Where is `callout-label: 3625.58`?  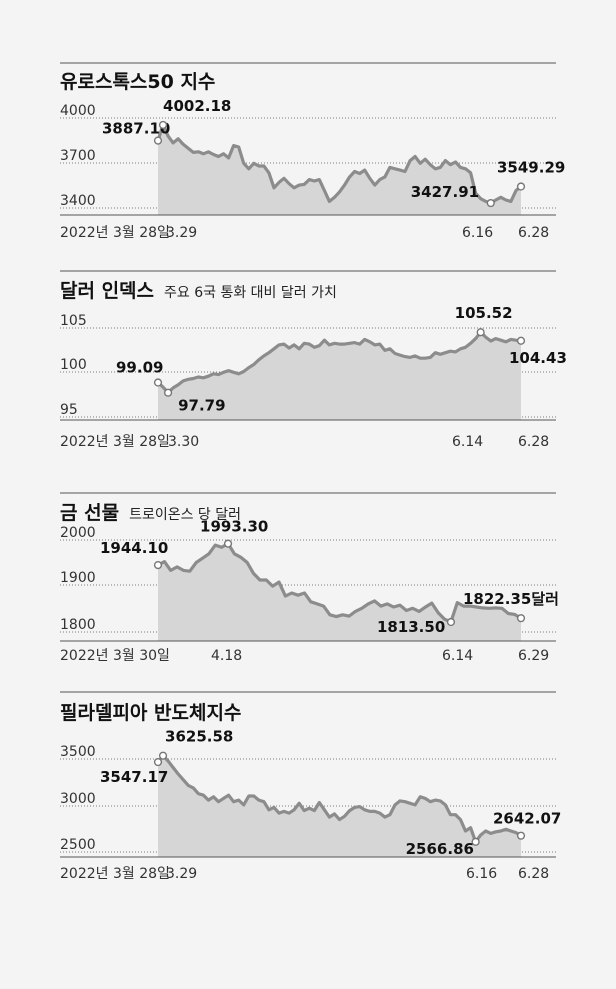 callout-label: 3625.58 is located at coordinates (199, 737).